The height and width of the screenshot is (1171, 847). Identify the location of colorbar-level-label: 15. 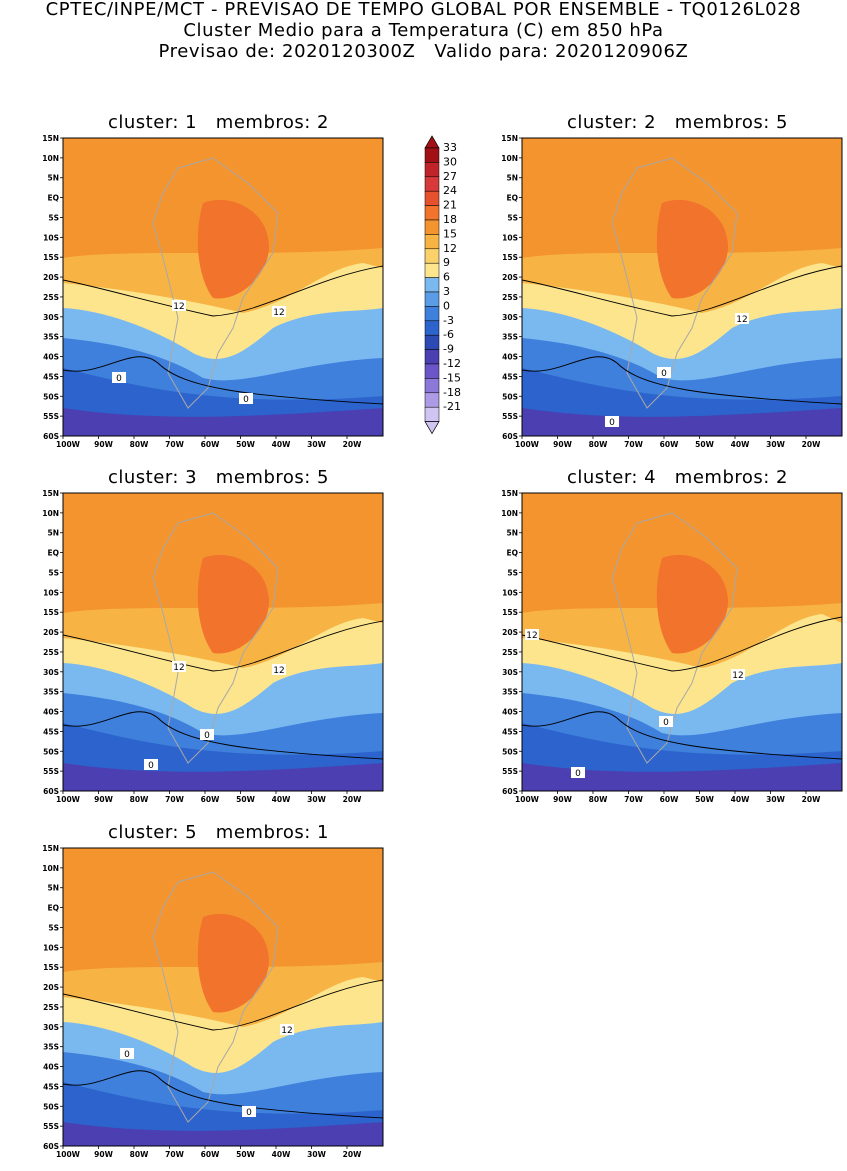
(450, 233).